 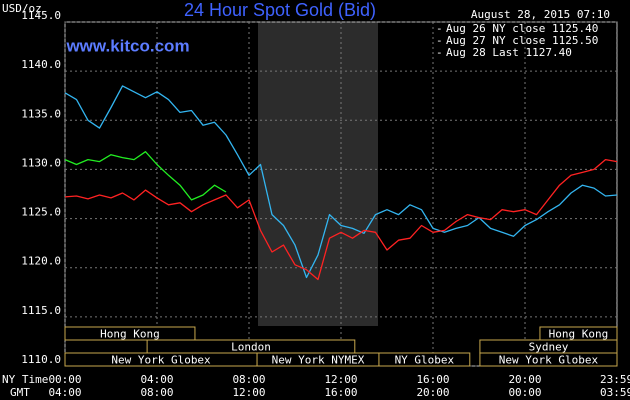 What do you see at coordinates (540, 14) in the screenshot?
I see `timestamp: August 28, 2015 07:10` at bounding box center [540, 14].